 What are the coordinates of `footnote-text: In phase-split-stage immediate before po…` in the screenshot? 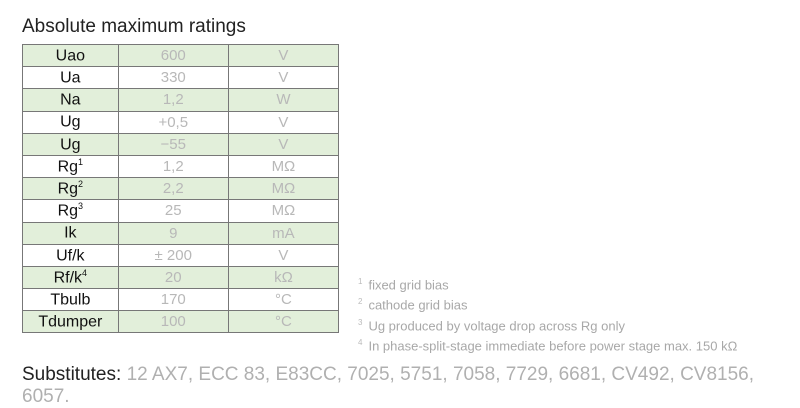 It's located at (553, 346).